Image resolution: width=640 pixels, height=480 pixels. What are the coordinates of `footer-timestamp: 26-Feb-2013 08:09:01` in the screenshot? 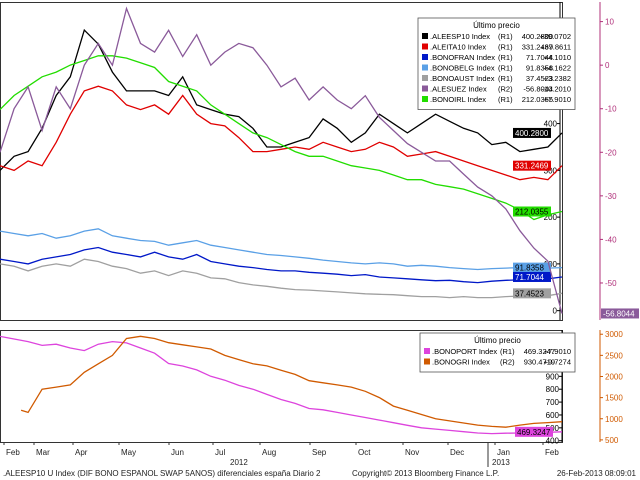 It's located at (596, 473).